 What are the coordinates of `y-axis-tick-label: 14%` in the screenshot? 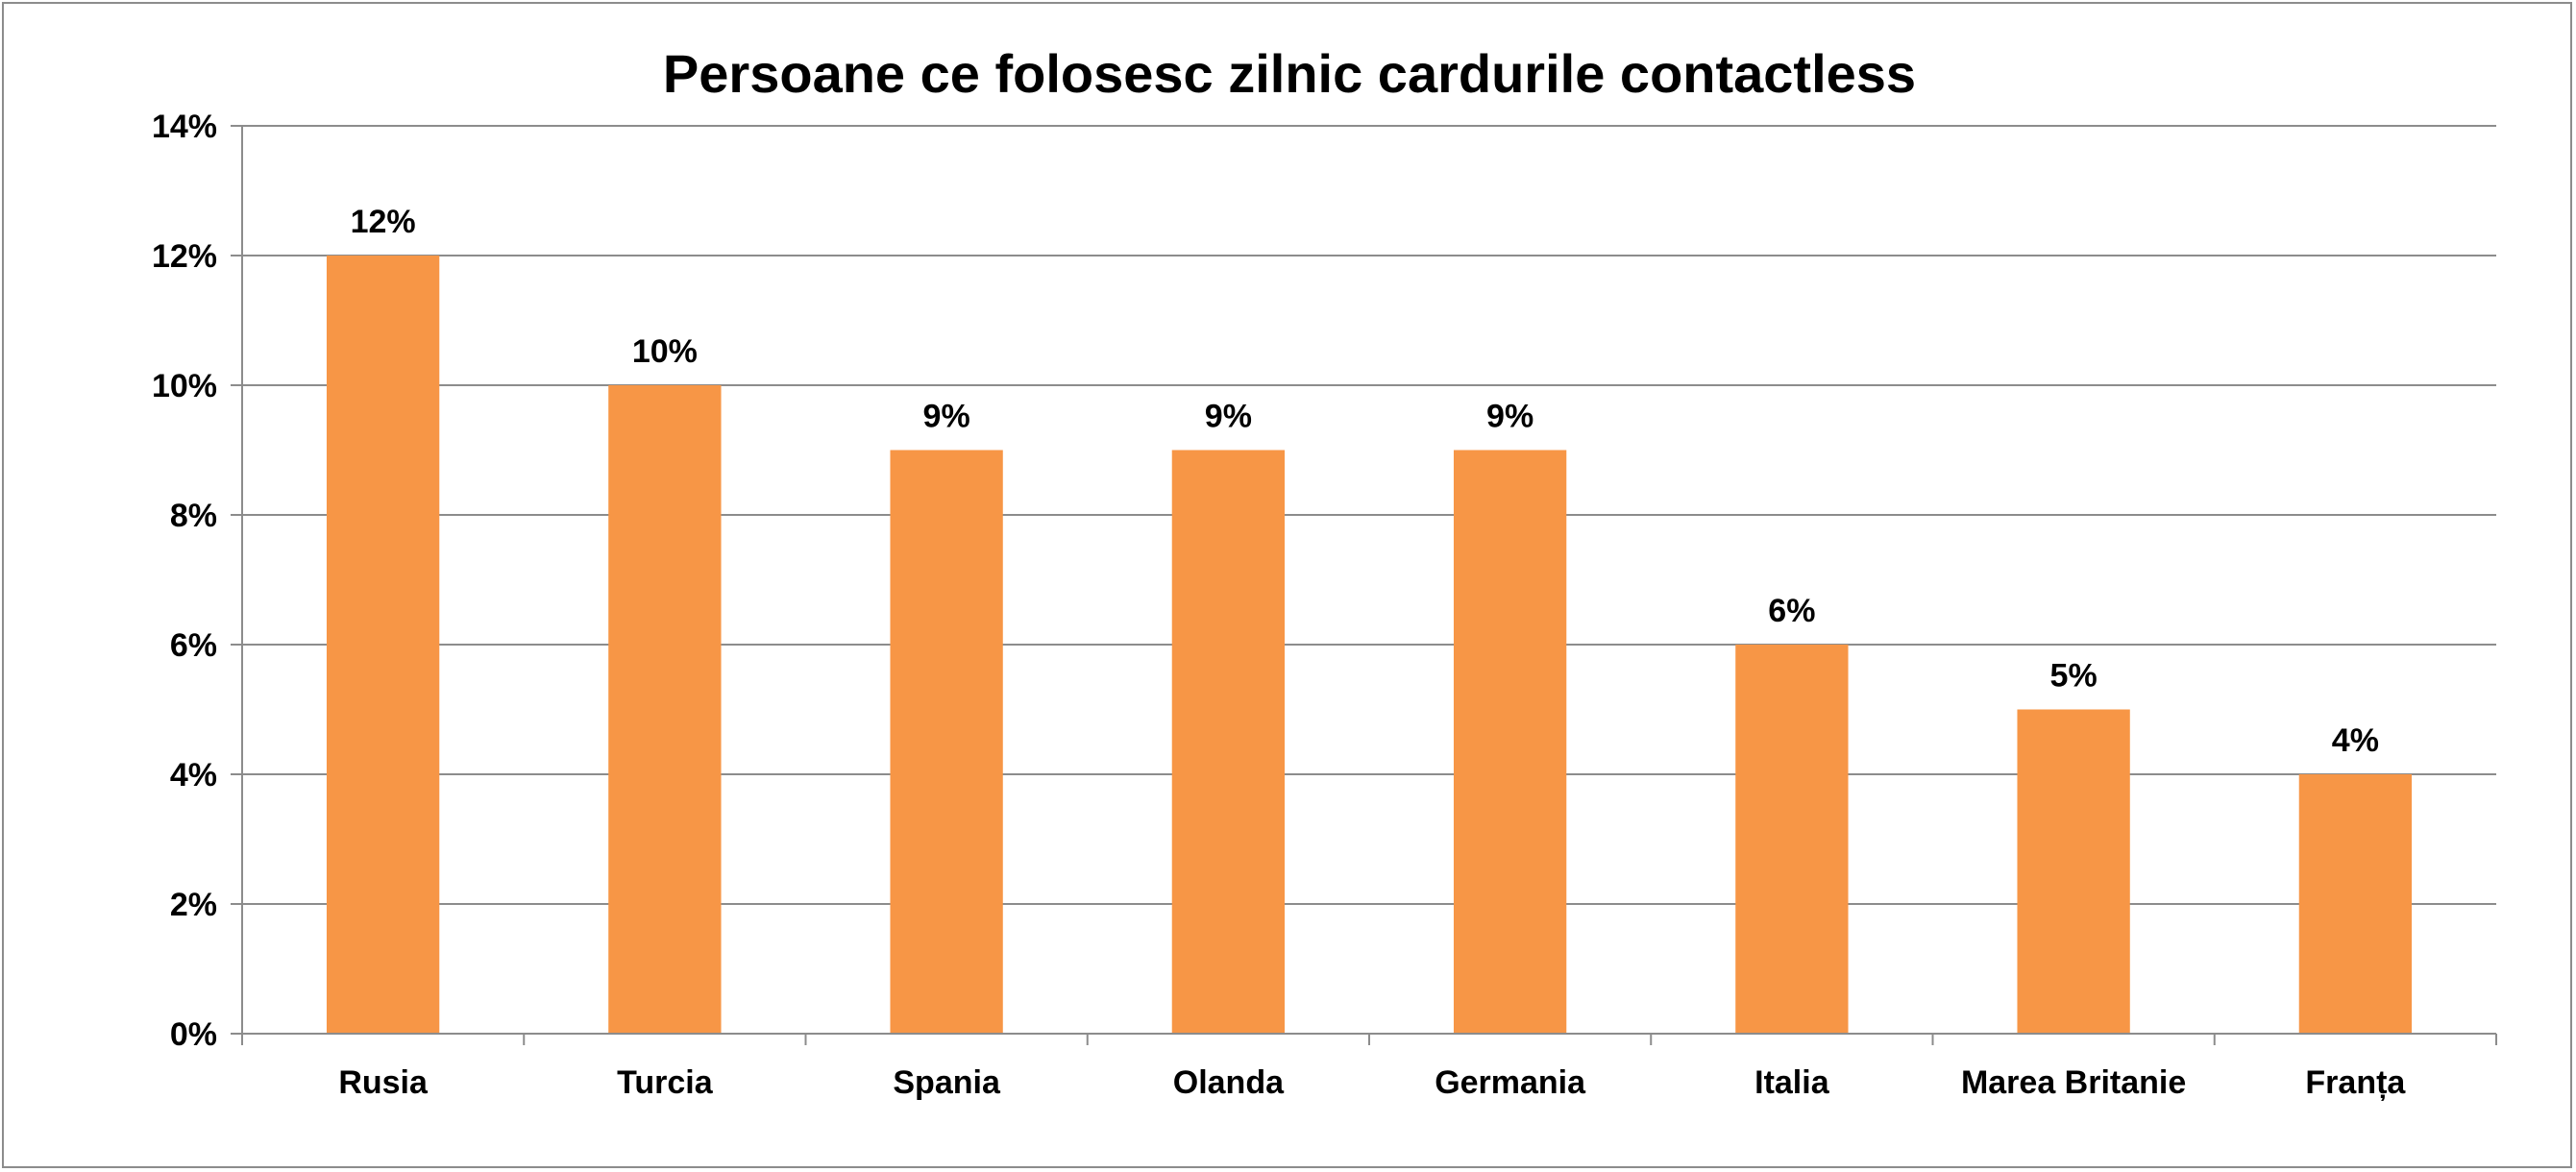 It's located at (184, 127).